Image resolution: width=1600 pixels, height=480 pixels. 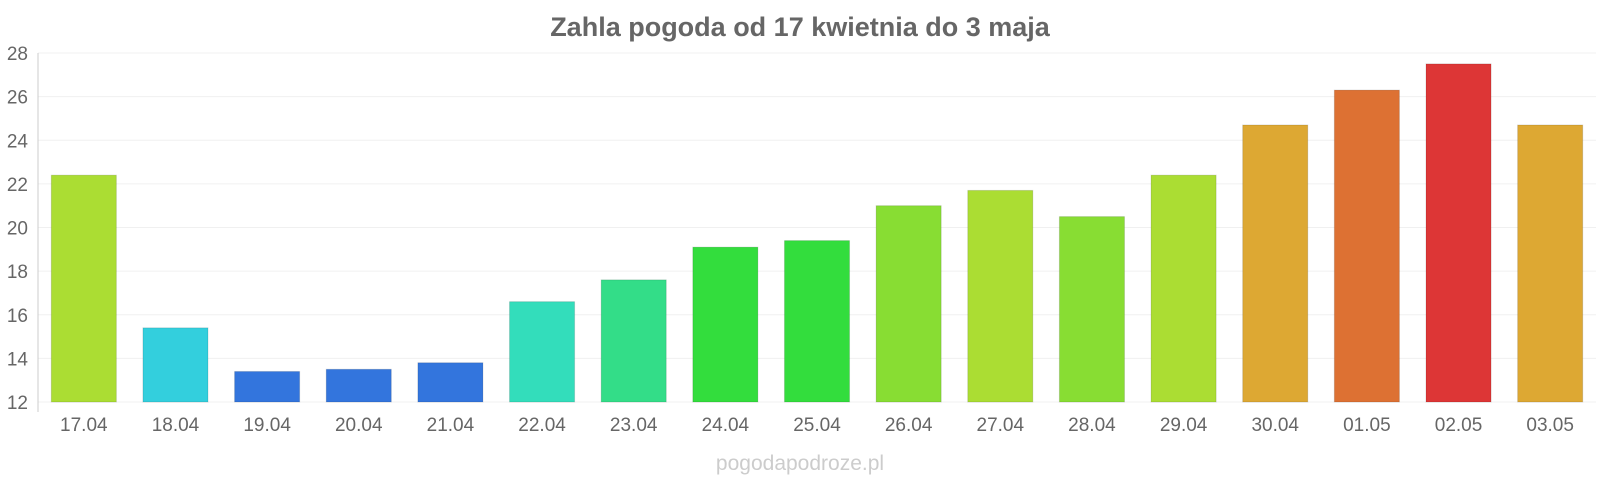 What do you see at coordinates (542, 352) in the screenshot?
I see `bar-22.04` at bounding box center [542, 352].